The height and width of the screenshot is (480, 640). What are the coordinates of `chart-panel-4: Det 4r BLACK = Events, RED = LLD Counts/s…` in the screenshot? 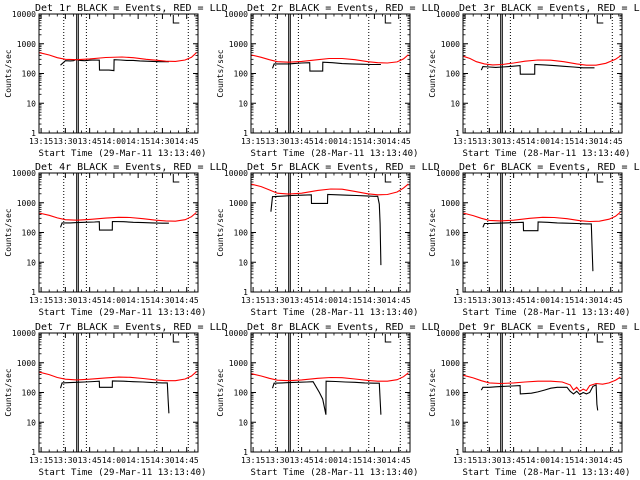 It's located at (116, 240).